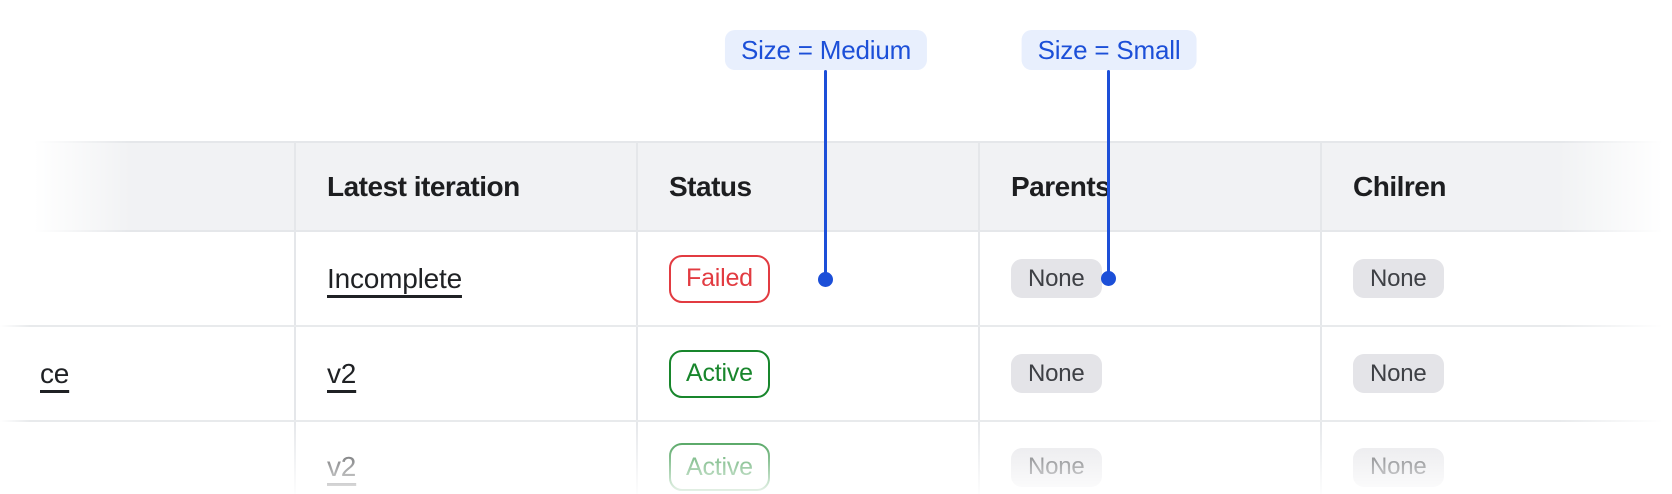 Image resolution: width=1672 pixels, height=494 pixels. Describe the element at coordinates (719, 278) in the screenshot. I see `status-badge-failed: Failed` at that location.